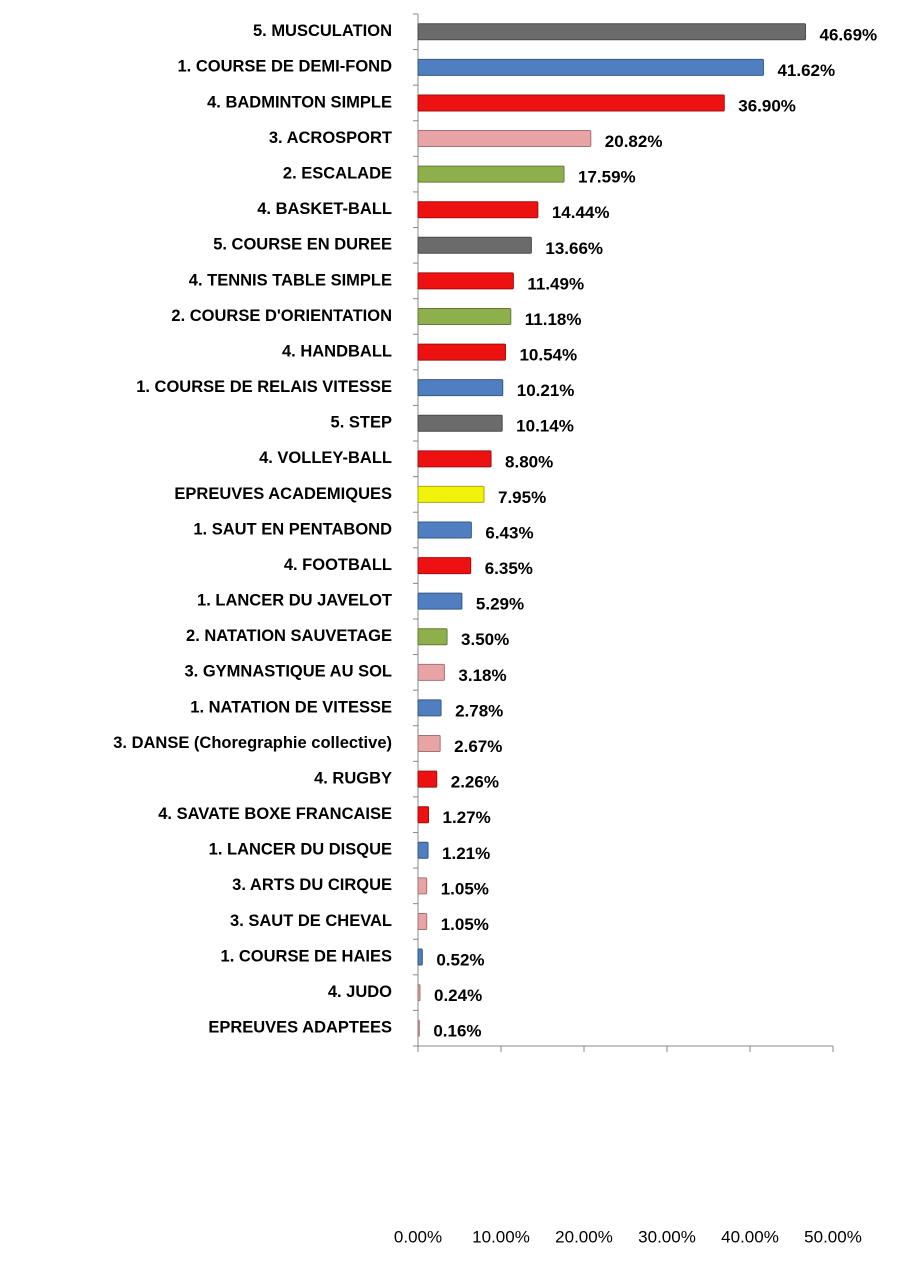 The width and height of the screenshot is (898, 1263). Describe the element at coordinates (849, 34) in the screenshot. I see `value-label: 46.69%` at that location.